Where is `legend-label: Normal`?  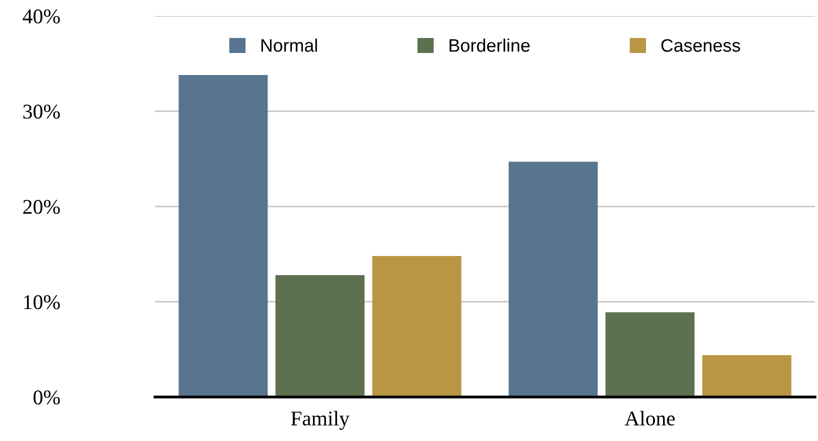
legend-label: Normal is located at coordinates (289, 45).